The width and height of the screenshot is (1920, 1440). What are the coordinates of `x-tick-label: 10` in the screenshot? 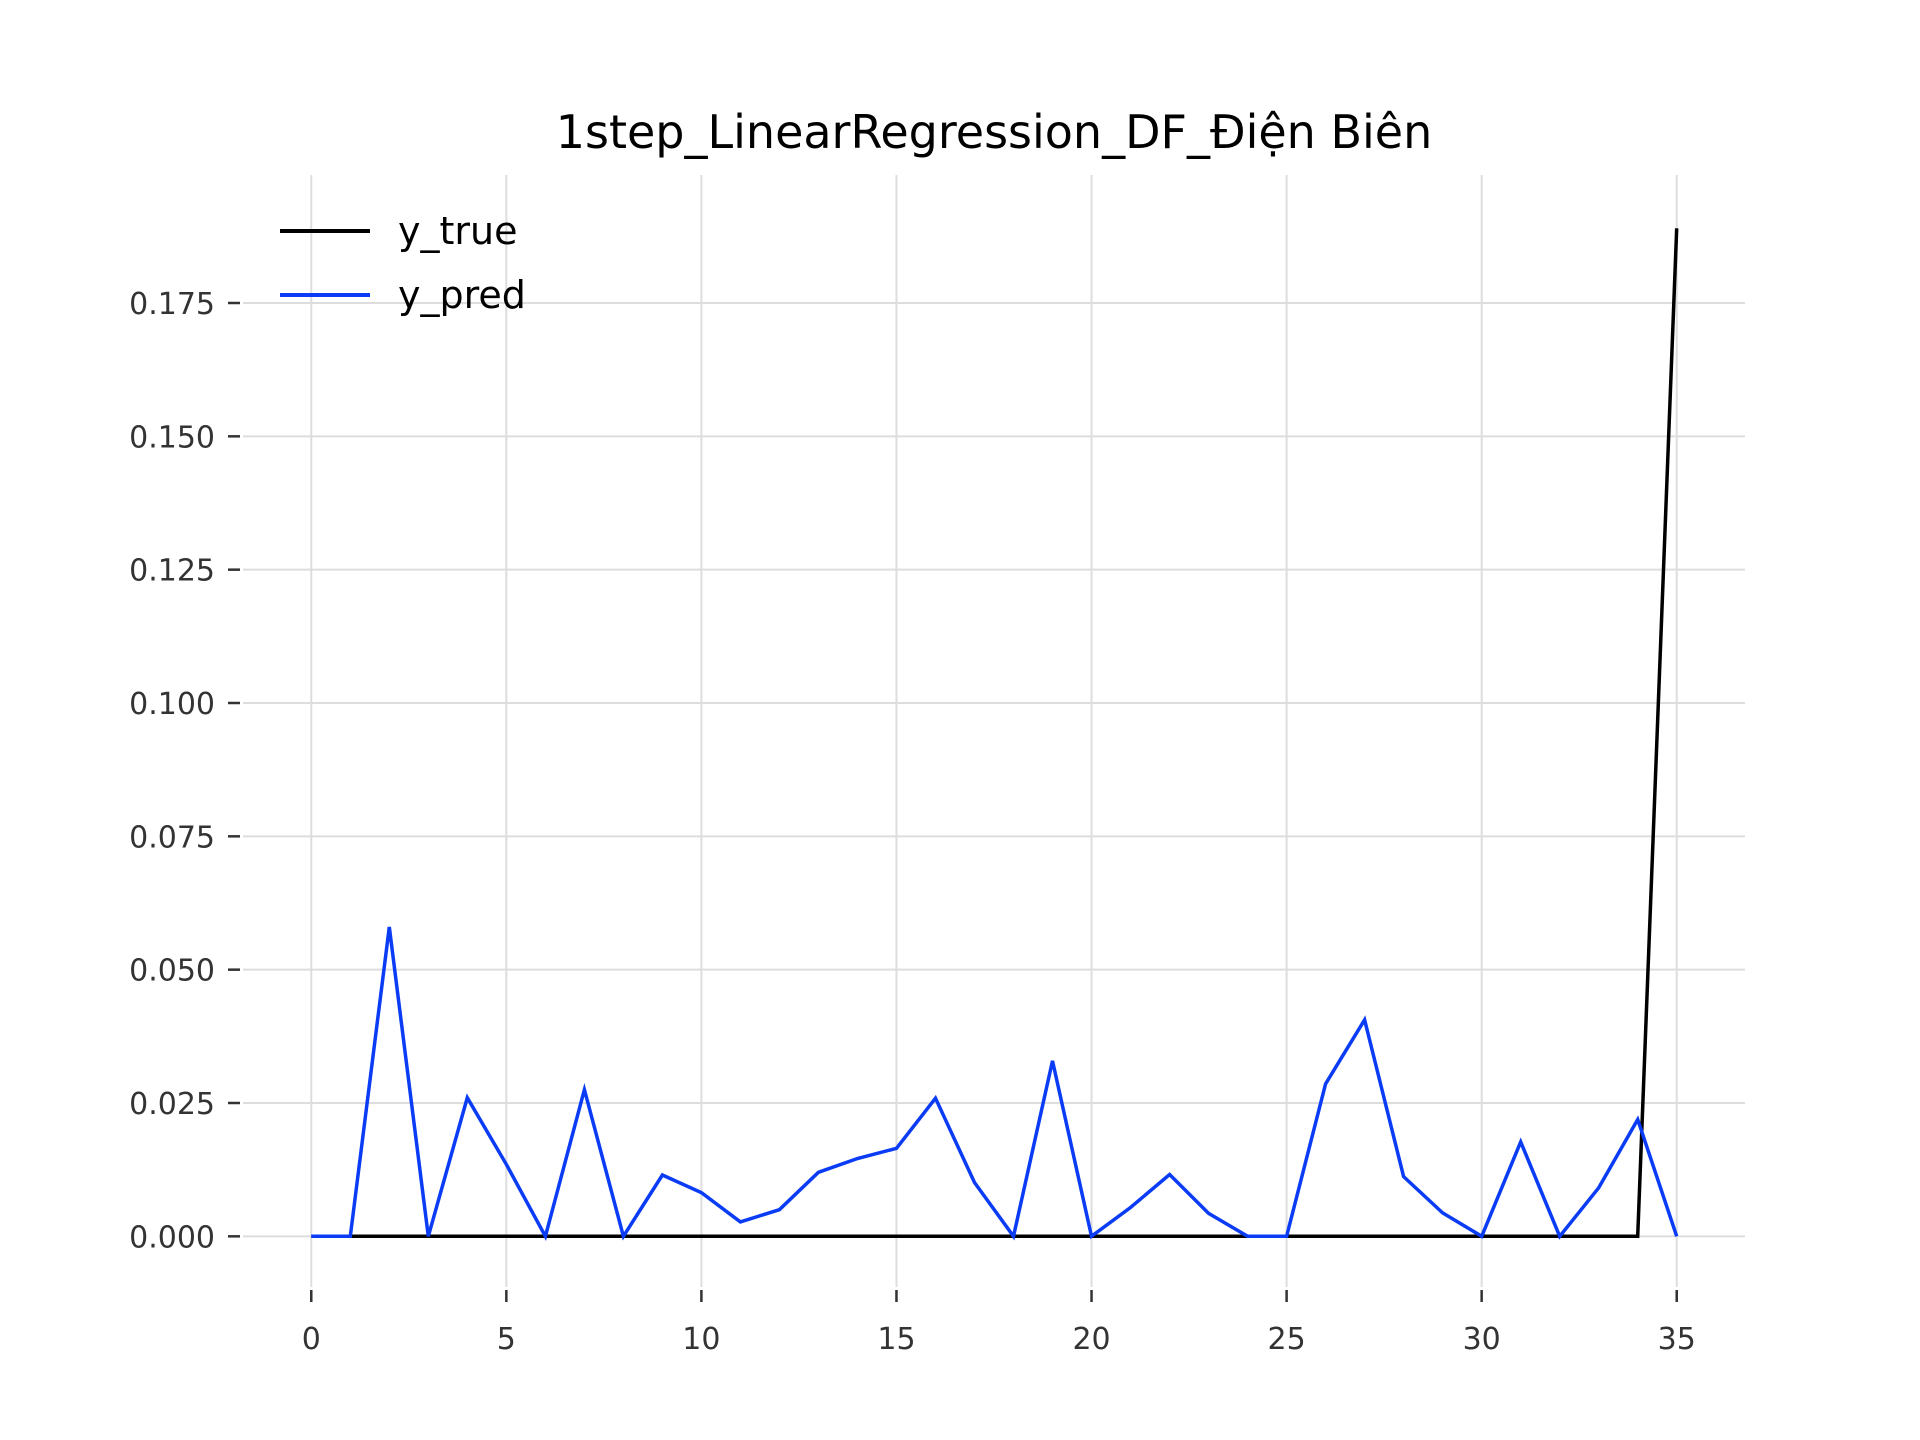 It's located at (701, 1339).